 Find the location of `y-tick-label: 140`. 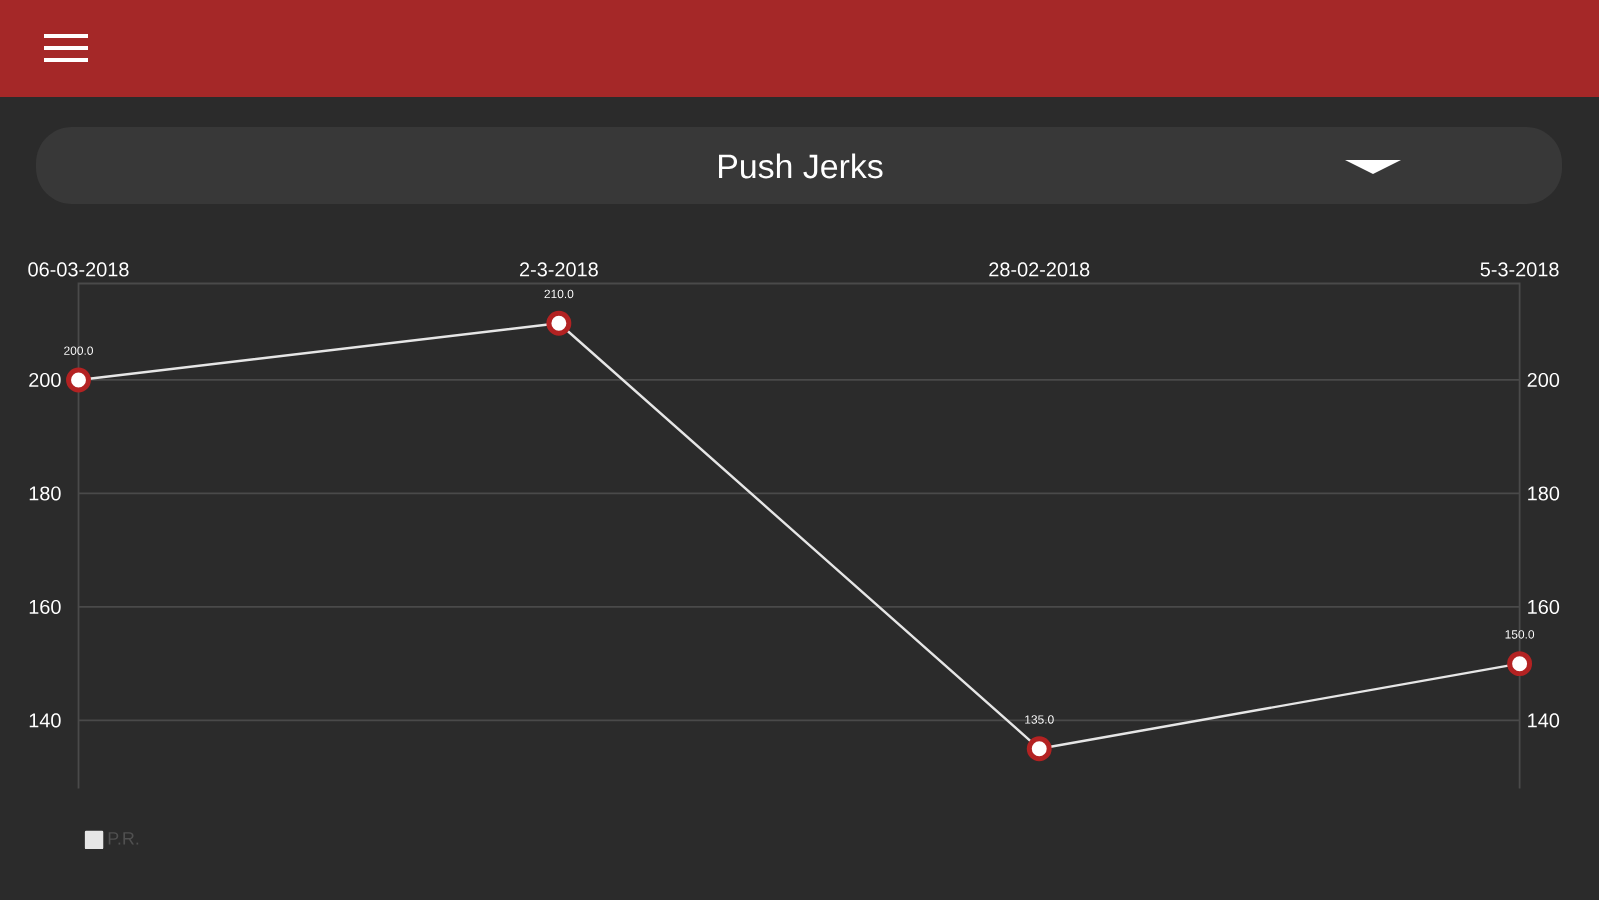

y-tick-label: 140 is located at coordinates (45, 720).